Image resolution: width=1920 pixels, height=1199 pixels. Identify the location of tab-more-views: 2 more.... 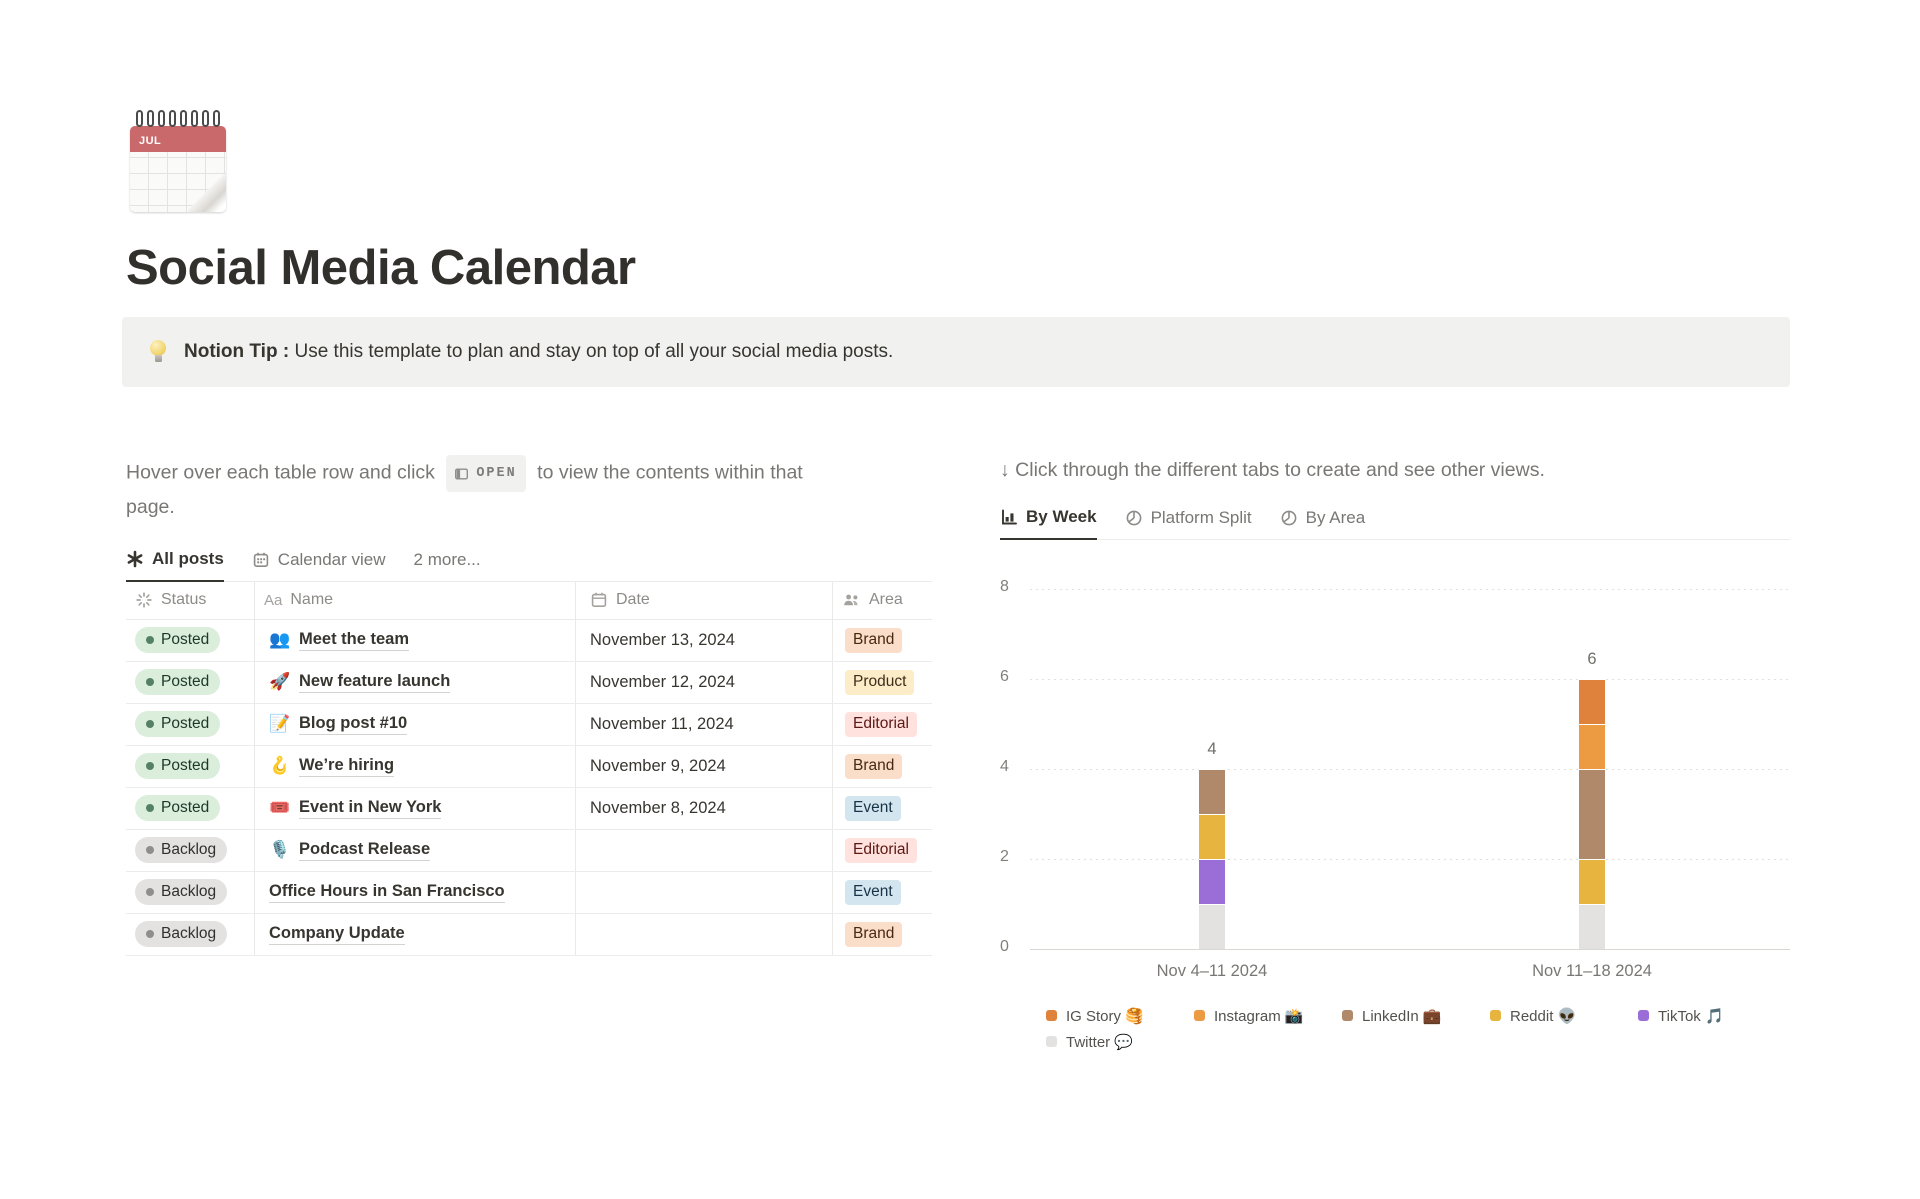
(447, 565).